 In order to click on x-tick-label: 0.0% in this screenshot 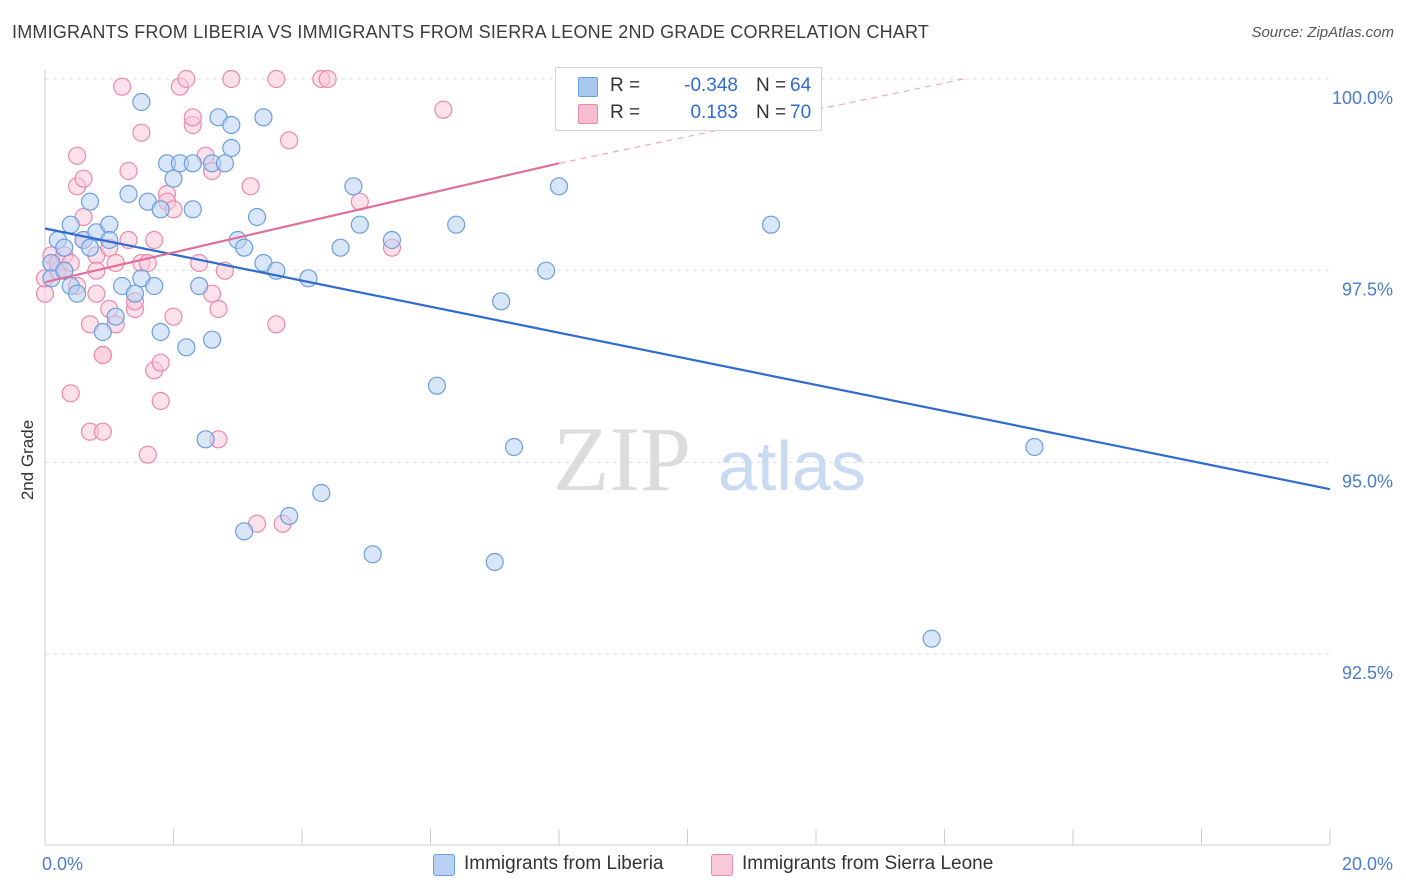, I will do `click(62, 864)`.